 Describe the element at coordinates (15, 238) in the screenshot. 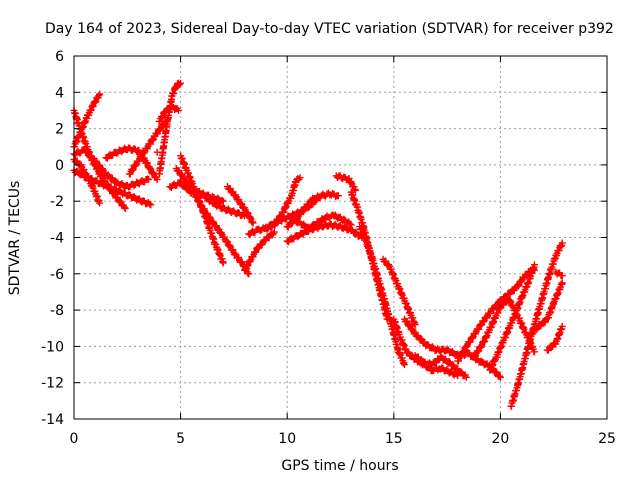

I see `y-axis-label: SDTVAR / TECUs` at that location.